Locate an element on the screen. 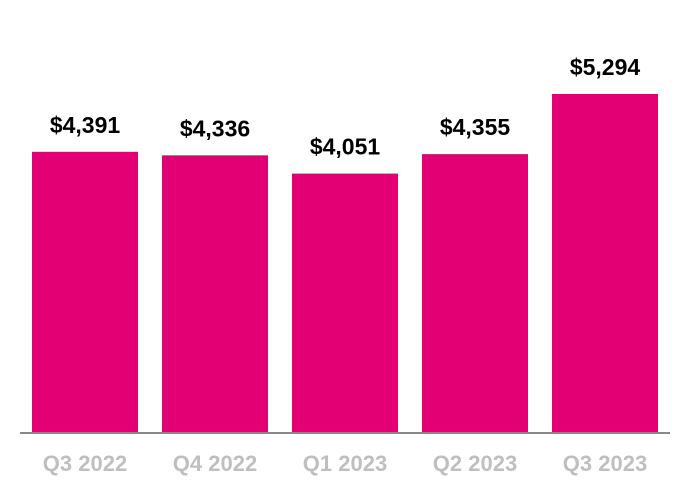 This screenshot has width=690, height=500. value-label: $4,336 is located at coordinates (215, 128).